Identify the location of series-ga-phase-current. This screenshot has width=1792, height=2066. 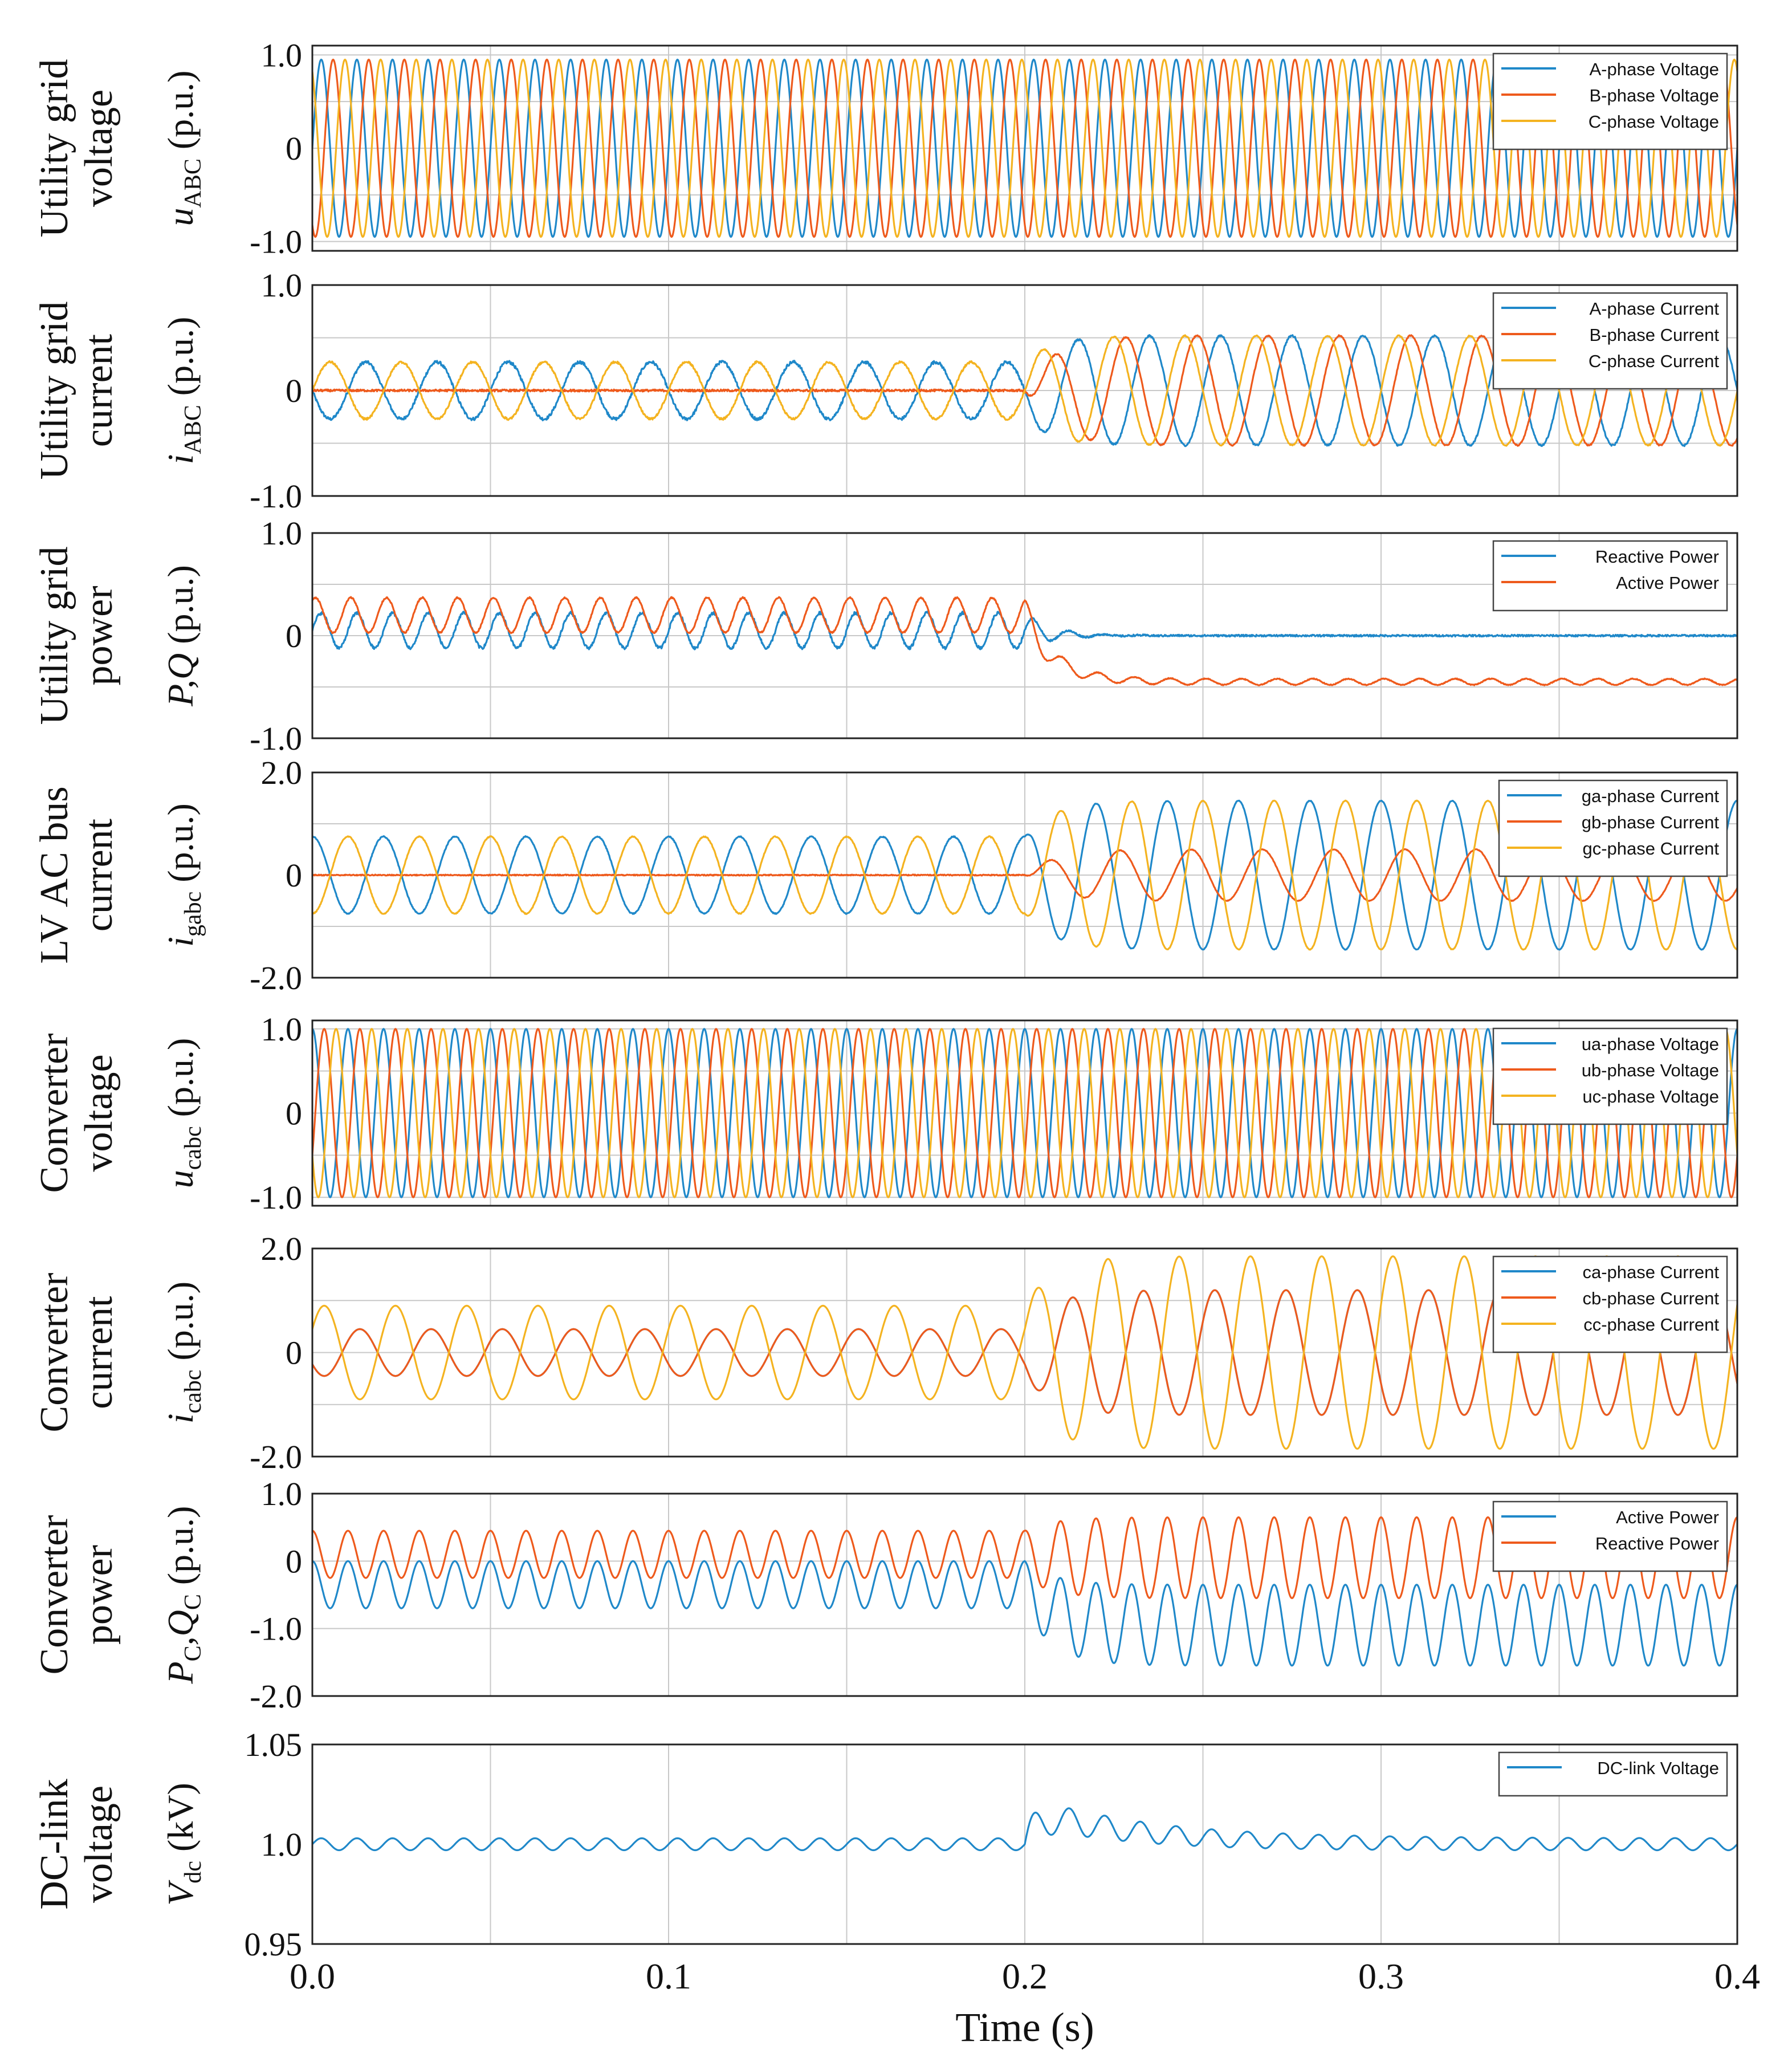
(1024, 875).